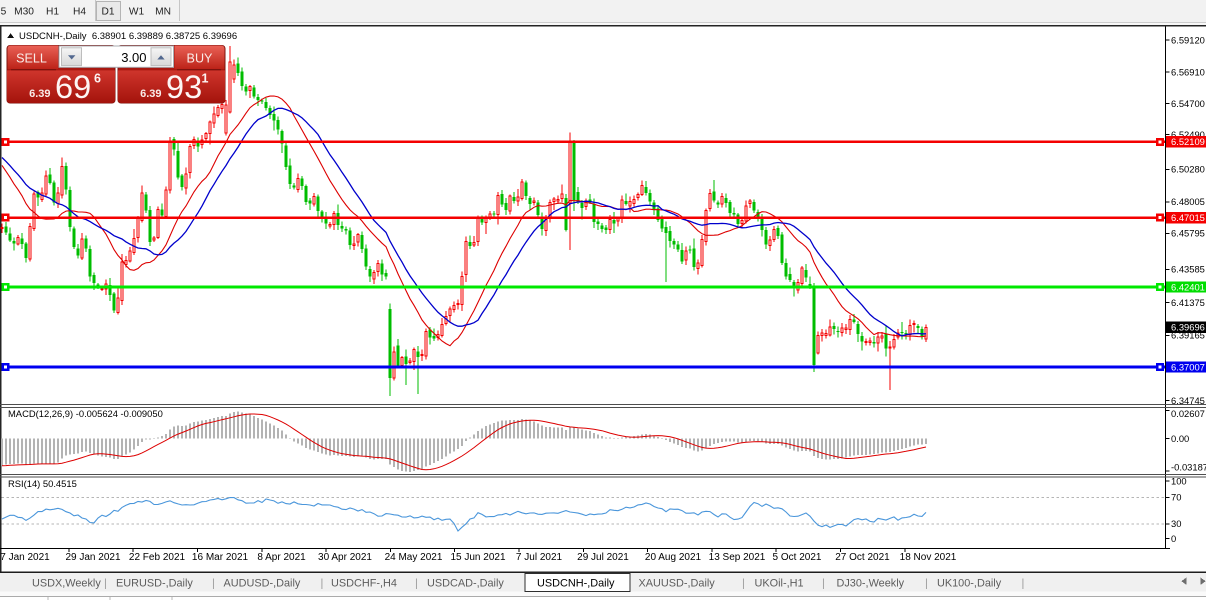 This screenshot has width=1206, height=600. What do you see at coordinates (220, 557) in the screenshot?
I see `svg-text: 16 Mar 2021` at bounding box center [220, 557].